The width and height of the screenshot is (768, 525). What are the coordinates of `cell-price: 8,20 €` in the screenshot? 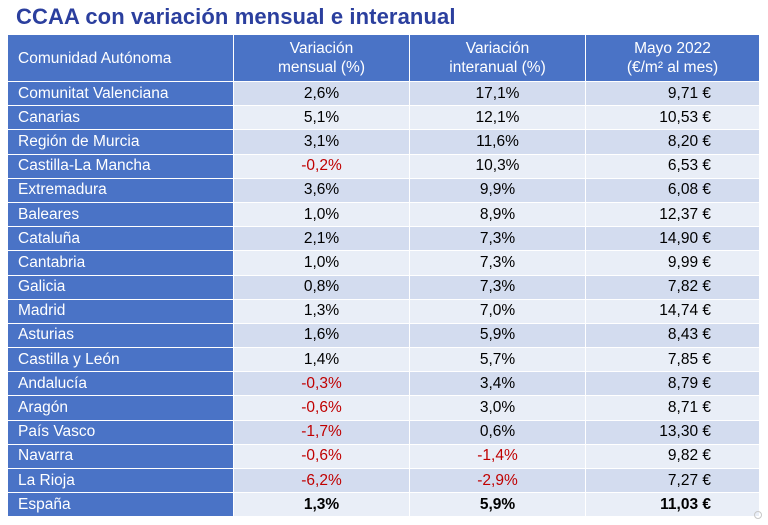 It's located at (672, 142).